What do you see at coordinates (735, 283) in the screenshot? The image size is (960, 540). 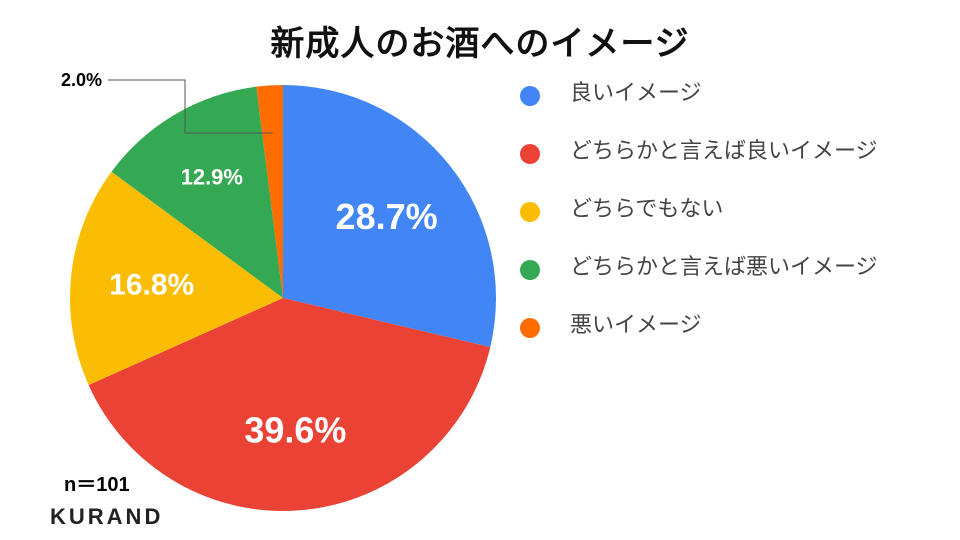 I see `legend-item-somewhat-bad: どちらかと言えば悪いイメージ` at bounding box center [735, 283].